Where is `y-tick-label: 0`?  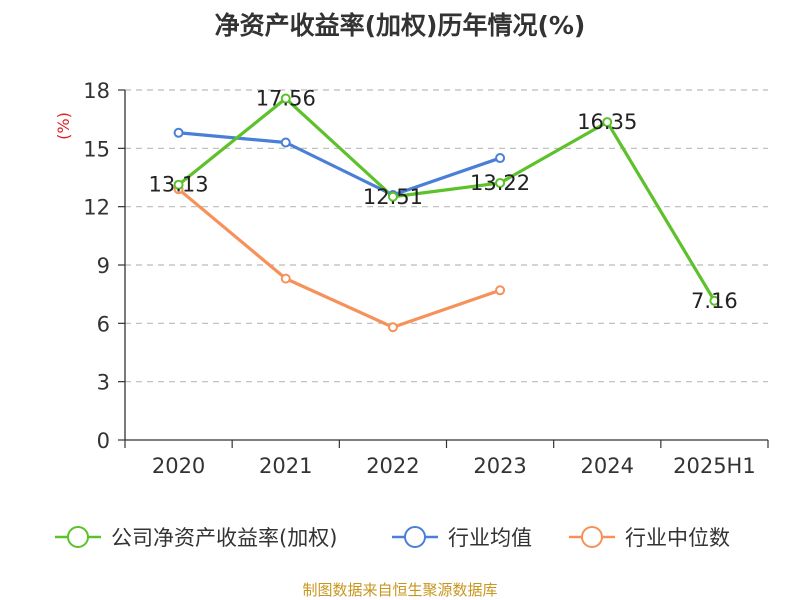
y-tick-label: 0 is located at coordinates (103, 441).